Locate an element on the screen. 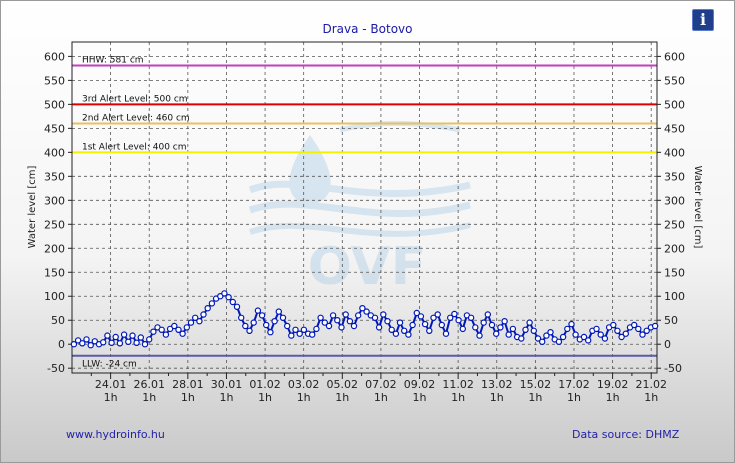 This screenshot has height=463, width=735. x-tick-label-date: 07.02 is located at coordinates (381, 384).